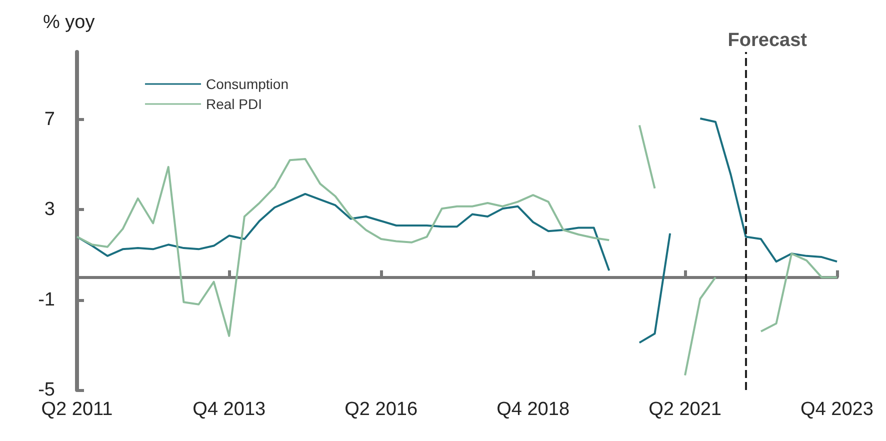  What do you see at coordinates (533, 409) in the screenshot?
I see `x-tick-label: Q4 2018` at bounding box center [533, 409].